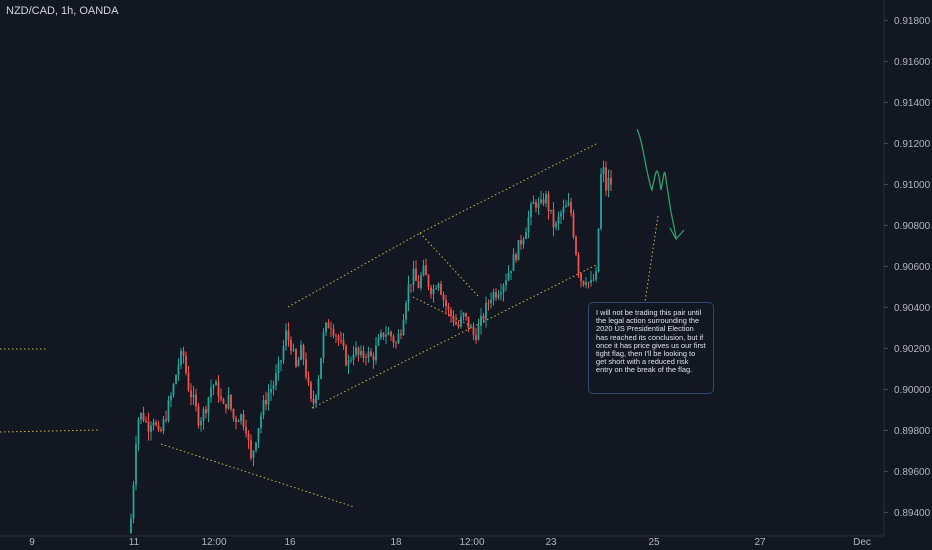 The width and height of the screenshot is (932, 550). Describe the element at coordinates (442, 541) in the screenshot. I see `time-axis: 9 11 12:00 16 18 12:00 23 25 27 Dec` at that location.